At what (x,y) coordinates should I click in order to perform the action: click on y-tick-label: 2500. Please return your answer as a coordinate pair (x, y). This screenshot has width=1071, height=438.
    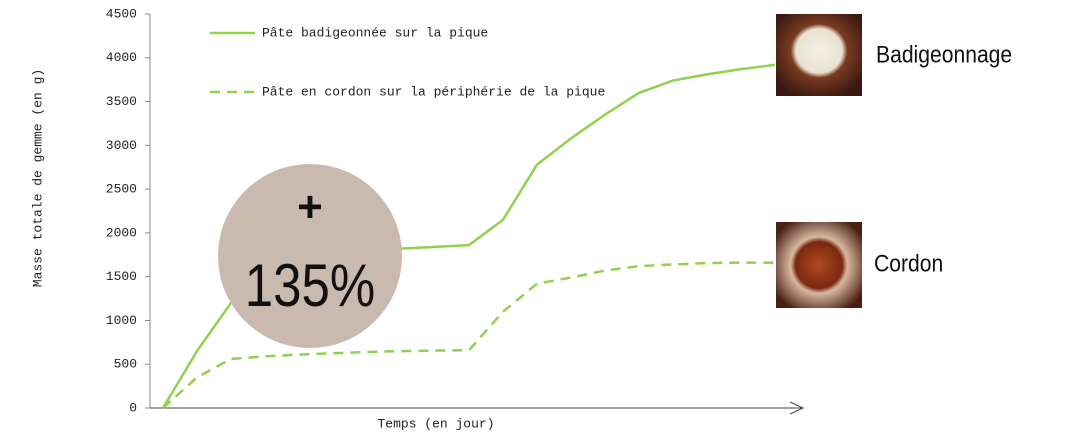
    Looking at the image, I should click on (121, 189).